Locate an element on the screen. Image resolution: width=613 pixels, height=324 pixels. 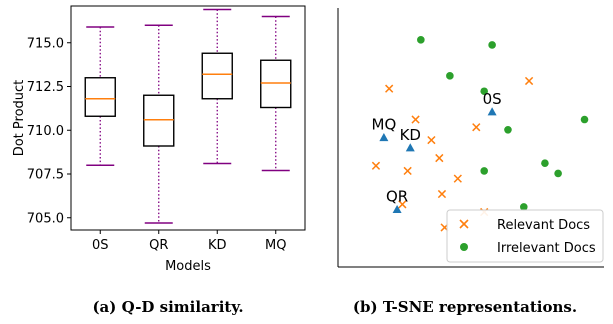
y-tick-label: 715.0 is located at coordinates (45, 43).